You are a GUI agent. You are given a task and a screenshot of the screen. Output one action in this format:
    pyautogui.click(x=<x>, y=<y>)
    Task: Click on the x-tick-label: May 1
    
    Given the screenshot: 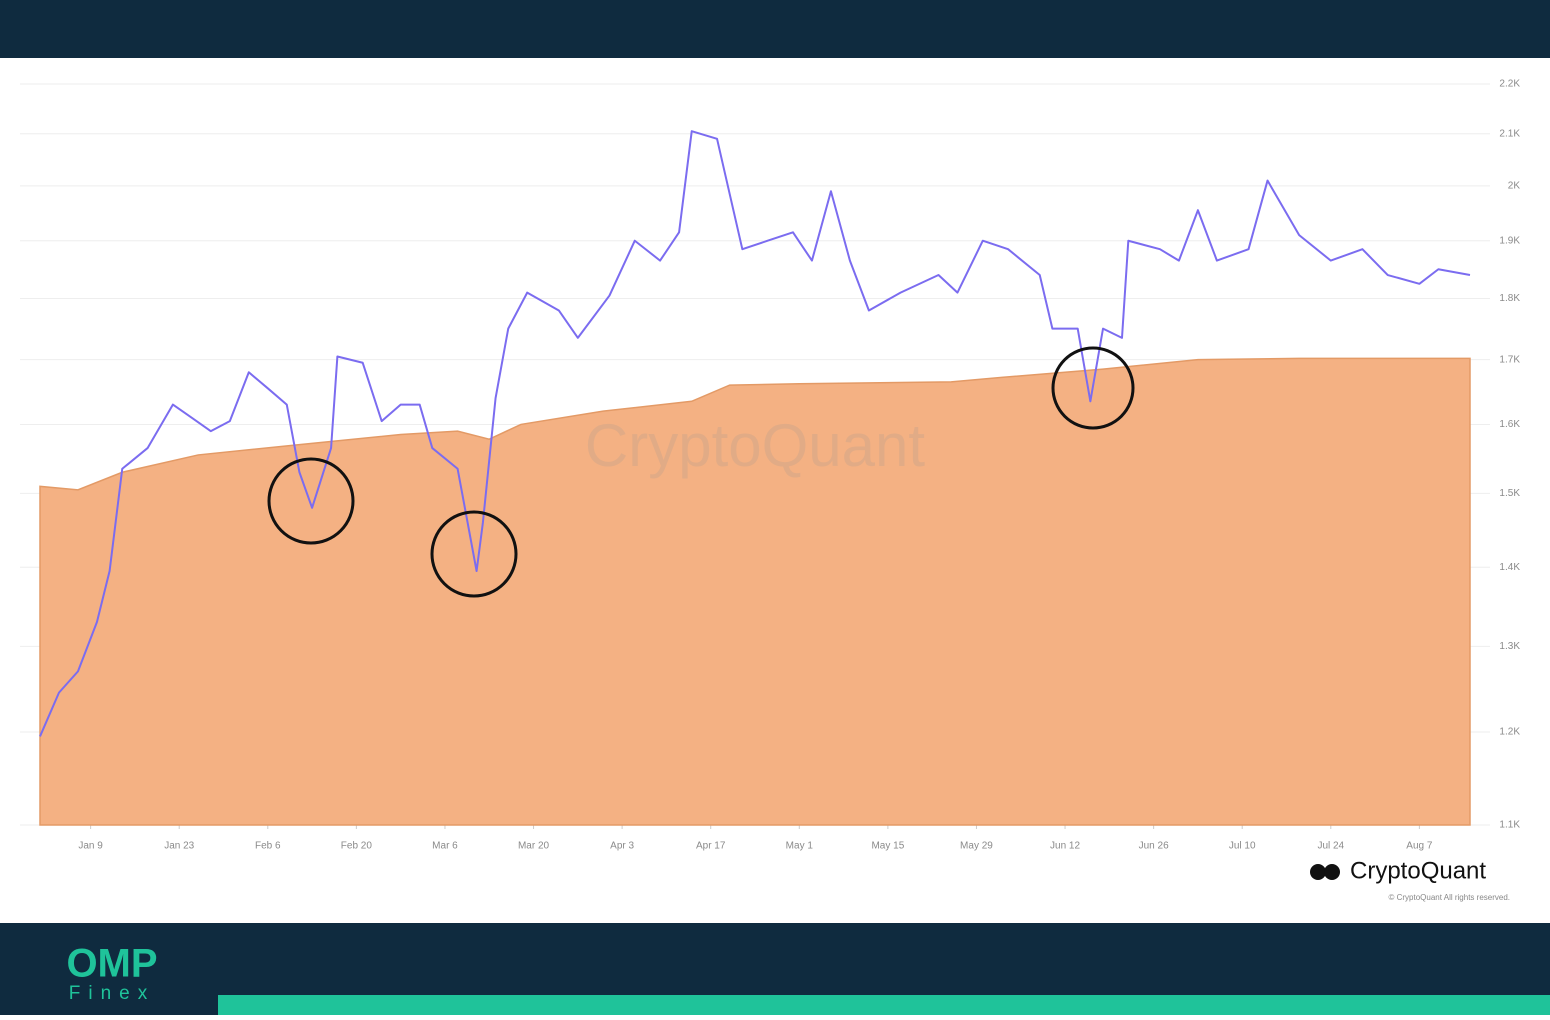 What is the action you would take?
    pyautogui.click(x=800, y=846)
    